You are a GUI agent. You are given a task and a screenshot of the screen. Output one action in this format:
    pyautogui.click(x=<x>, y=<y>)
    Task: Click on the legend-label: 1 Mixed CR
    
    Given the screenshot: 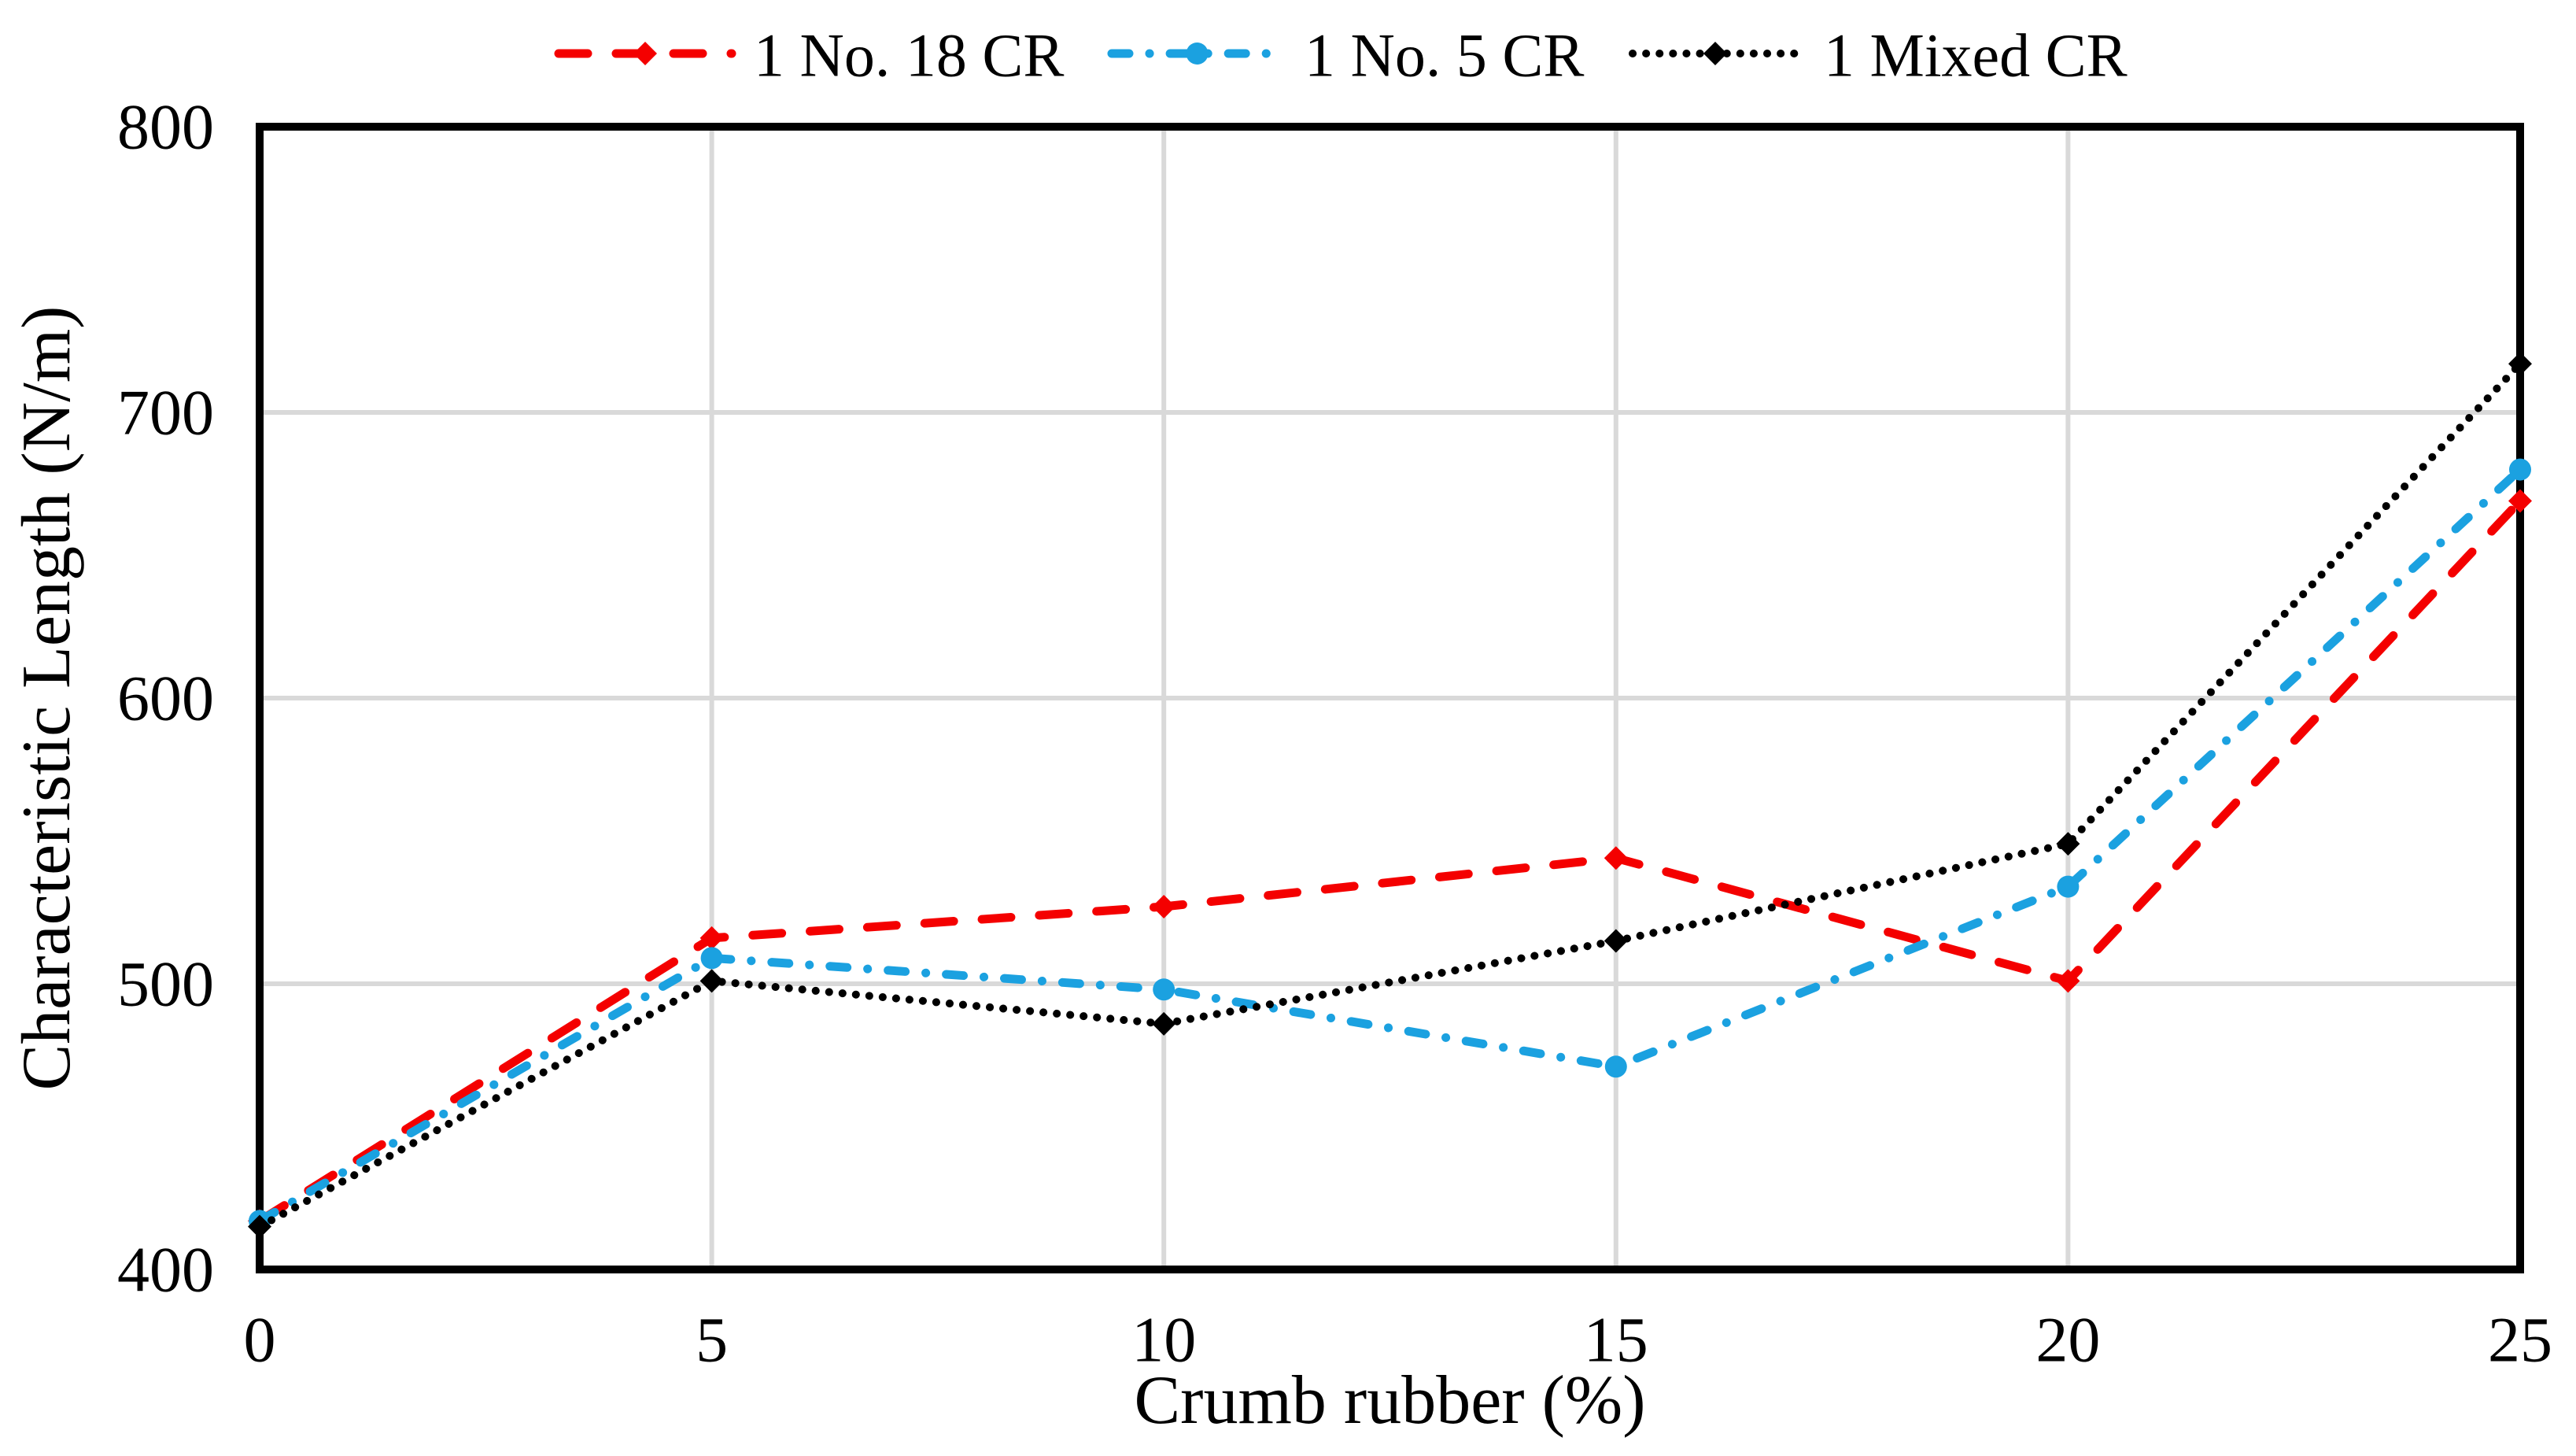 What is the action you would take?
    pyautogui.click(x=1976, y=55)
    